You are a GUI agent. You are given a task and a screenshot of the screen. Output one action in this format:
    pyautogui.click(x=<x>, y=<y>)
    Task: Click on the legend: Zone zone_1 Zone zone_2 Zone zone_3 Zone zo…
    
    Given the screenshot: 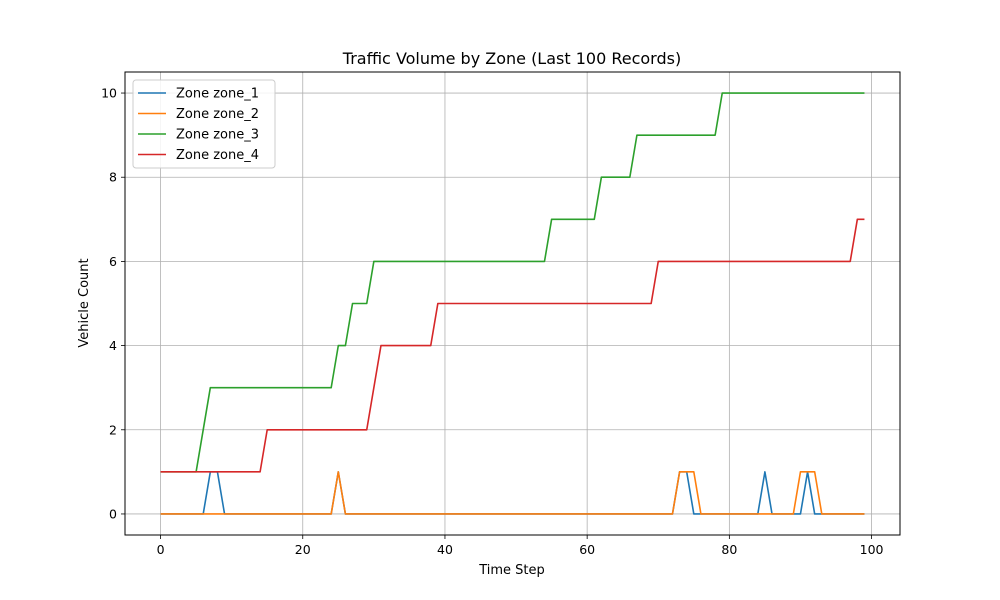 What is the action you would take?
    pyautogui.click(x=204, y=124)
    